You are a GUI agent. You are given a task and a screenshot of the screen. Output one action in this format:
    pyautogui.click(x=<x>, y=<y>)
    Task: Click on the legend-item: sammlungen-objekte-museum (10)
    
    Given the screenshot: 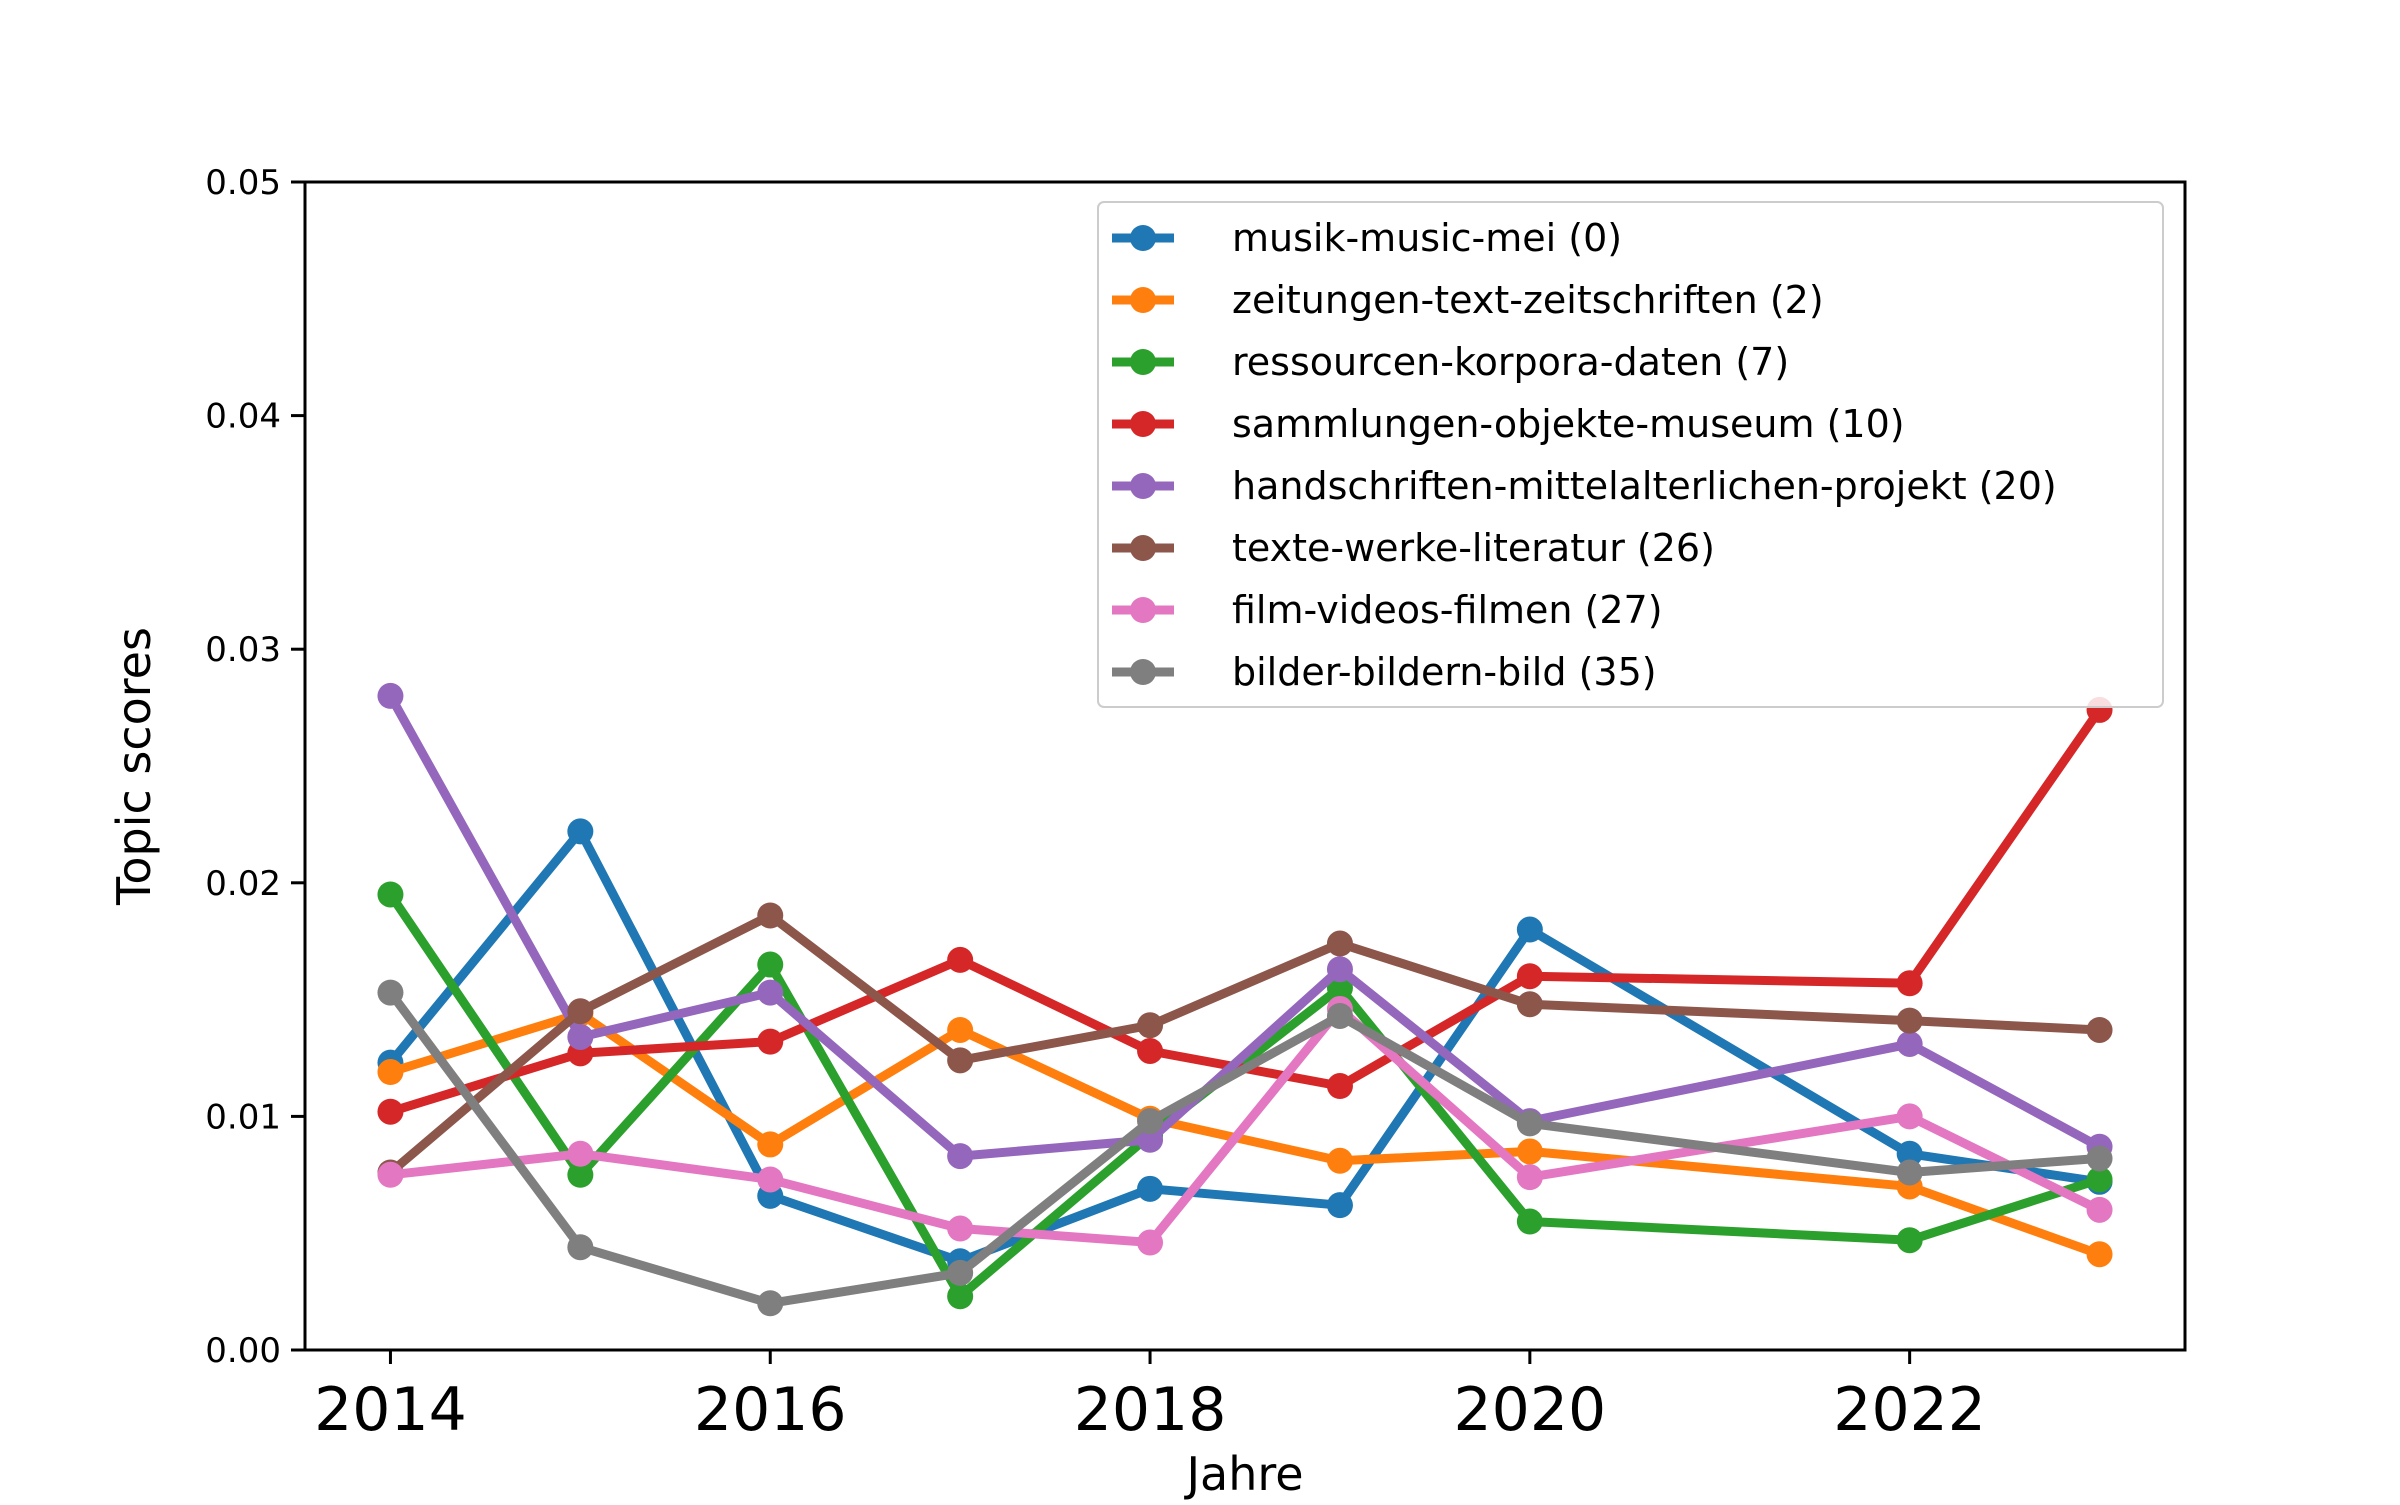 What is the action you would take?
    pyautogui.click(x=1508, y=424)
    